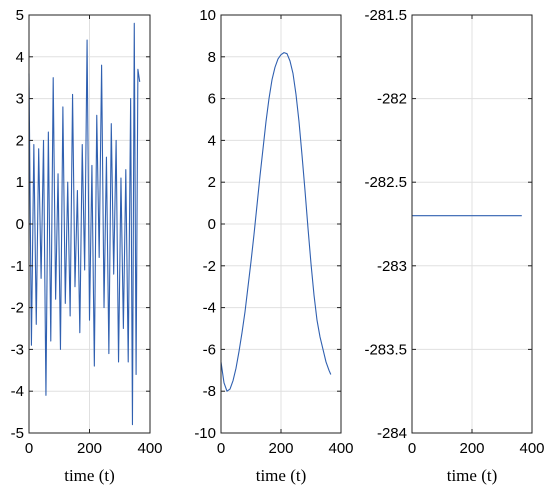 The image size is (550, 493). What do you see at coordinates (209, 391) in the screenshot?
I see `y-tick-label: -8` at bounding box center [209, 391].